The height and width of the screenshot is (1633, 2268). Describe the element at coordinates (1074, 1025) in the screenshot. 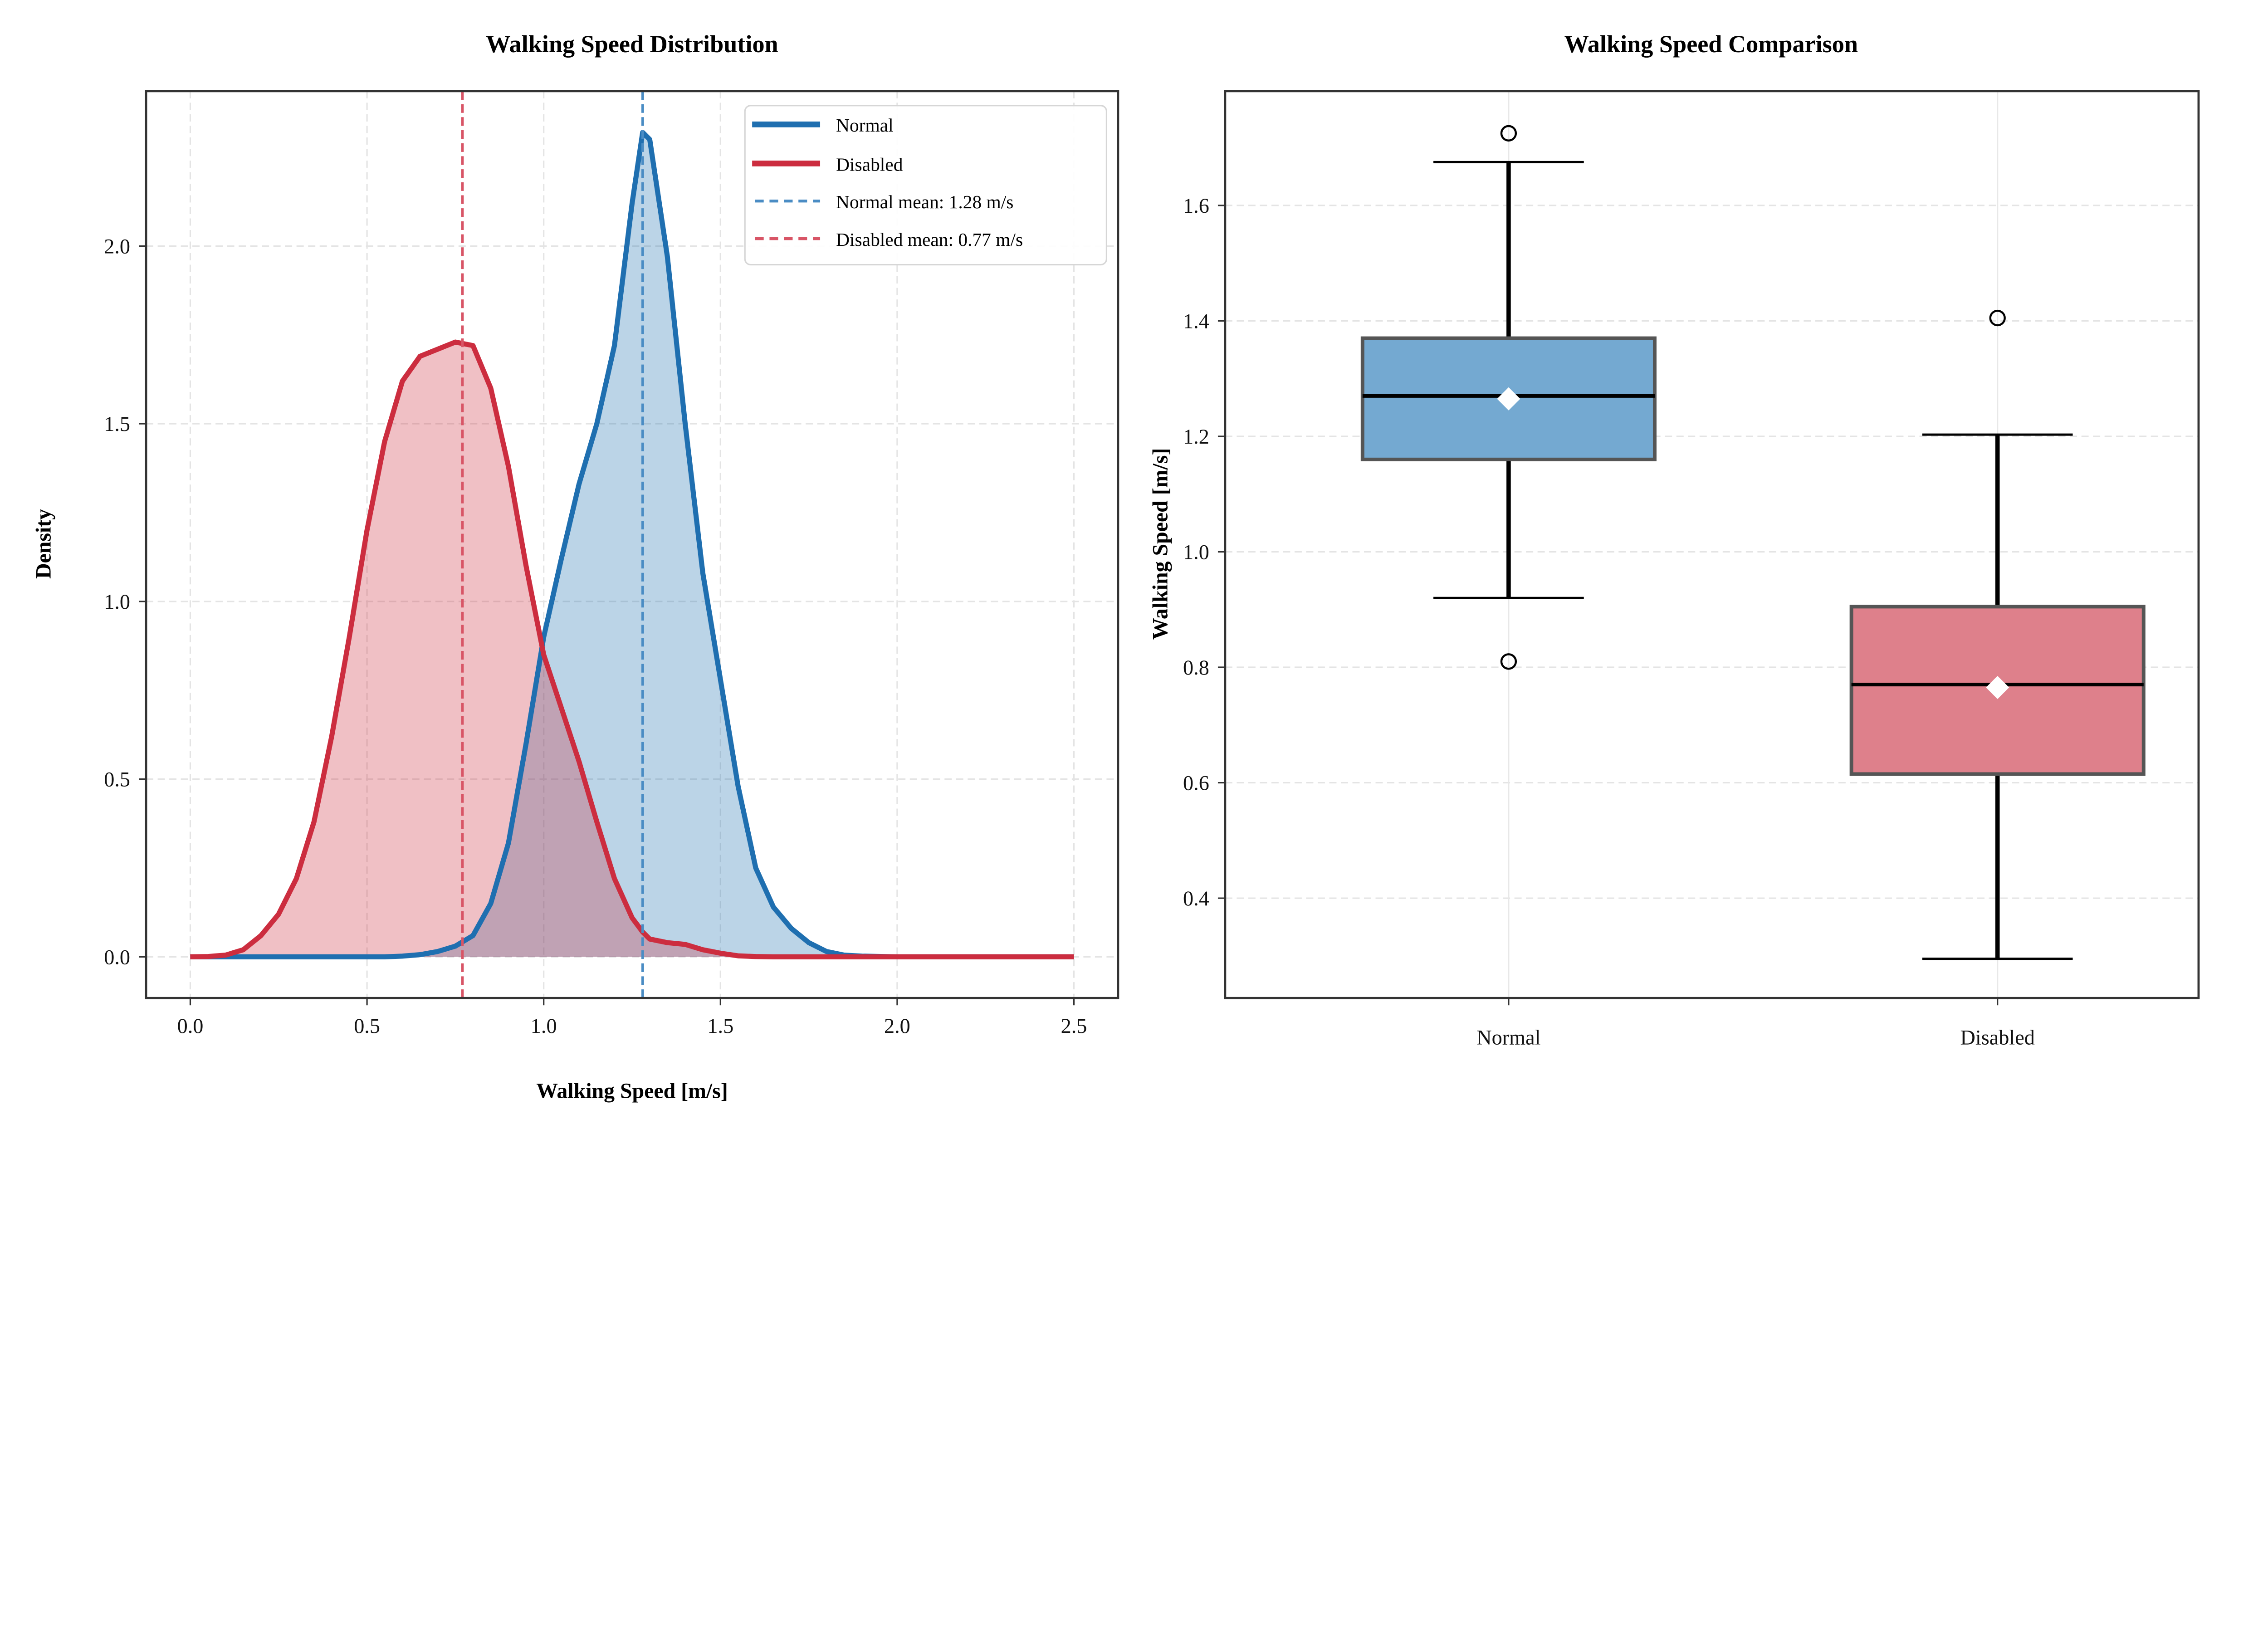

I see `x-tick-label: 2.5` at that location.